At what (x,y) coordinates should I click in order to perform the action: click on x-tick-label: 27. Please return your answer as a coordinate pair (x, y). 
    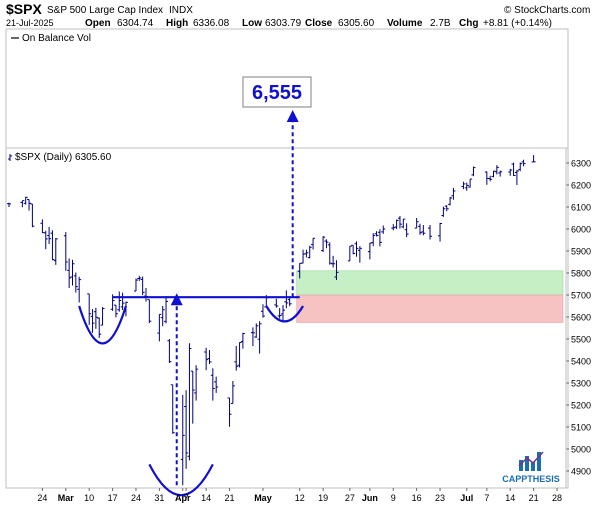
    Looking at the image, I should click on (350, 498).